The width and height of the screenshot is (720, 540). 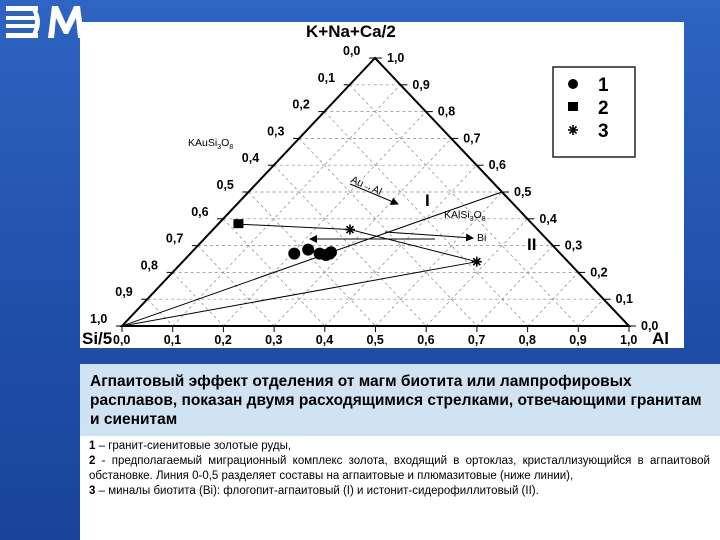 I want to click on tick-label-left: 0,1, so click(x=326, y=78).